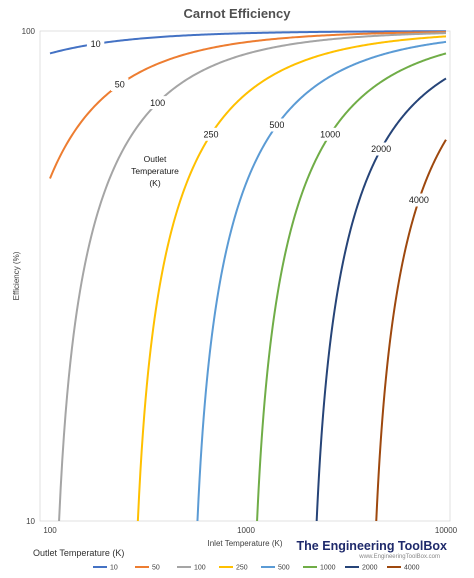  I want to click on x-tick-label-1000: 1000, so click(246, 530).